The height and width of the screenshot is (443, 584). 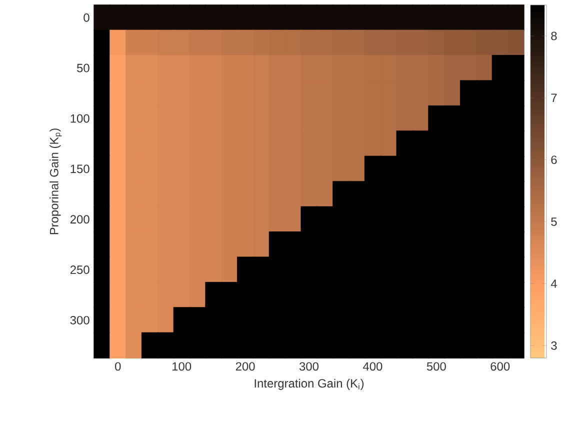 What do you see at coordinates (309, 384) in the screenshot?
I see `x-axis-title: Intergration Gain (K$_{i}$)` at bounding box center [309, 384].